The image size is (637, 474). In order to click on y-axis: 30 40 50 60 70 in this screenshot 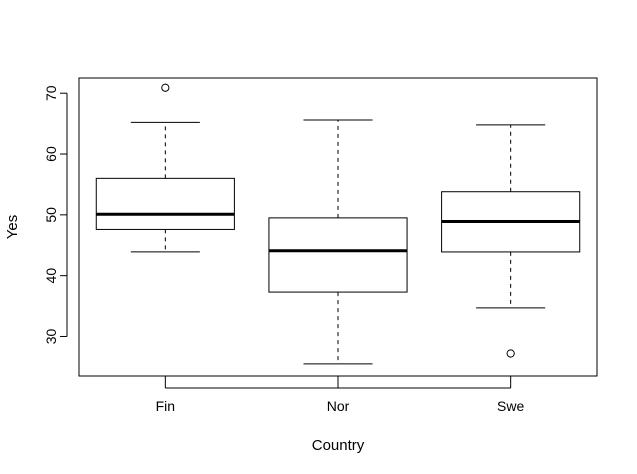, I will do `click(55, 214)`.